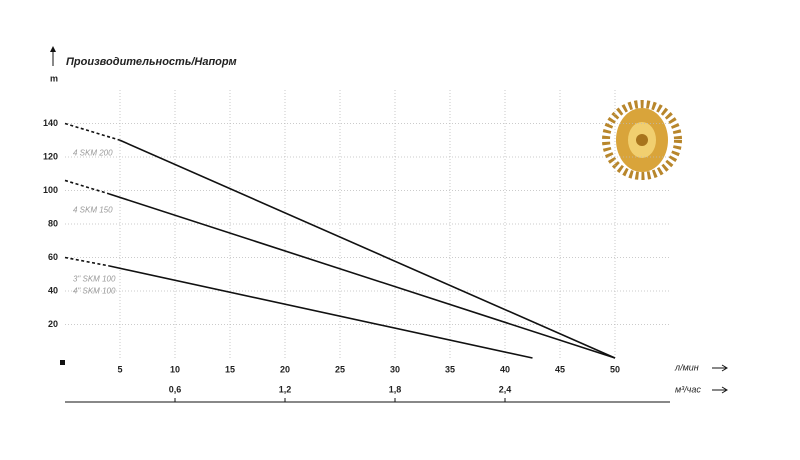 The height and width of the screenshot is (460, 800). What do you see at coordinates (688, 389) in the screenshot?
I see `x2-axis-label: м³/час` at bounding box center [688, 389].